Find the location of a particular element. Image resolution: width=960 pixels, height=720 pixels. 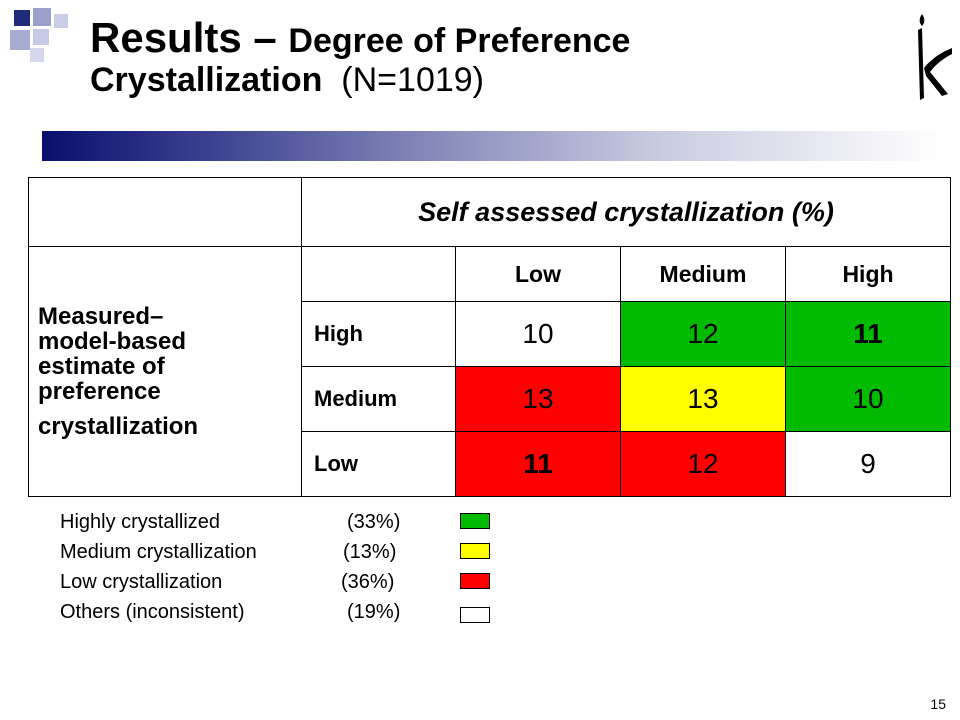

title-line2: Crystallization is located at coordinates (206, 80).